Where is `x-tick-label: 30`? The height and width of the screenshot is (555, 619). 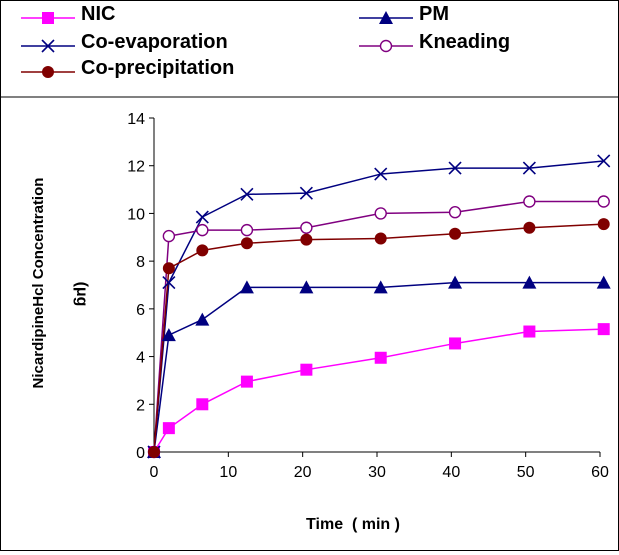
x-tick-label: 30 is located at coordinates (377, 472).